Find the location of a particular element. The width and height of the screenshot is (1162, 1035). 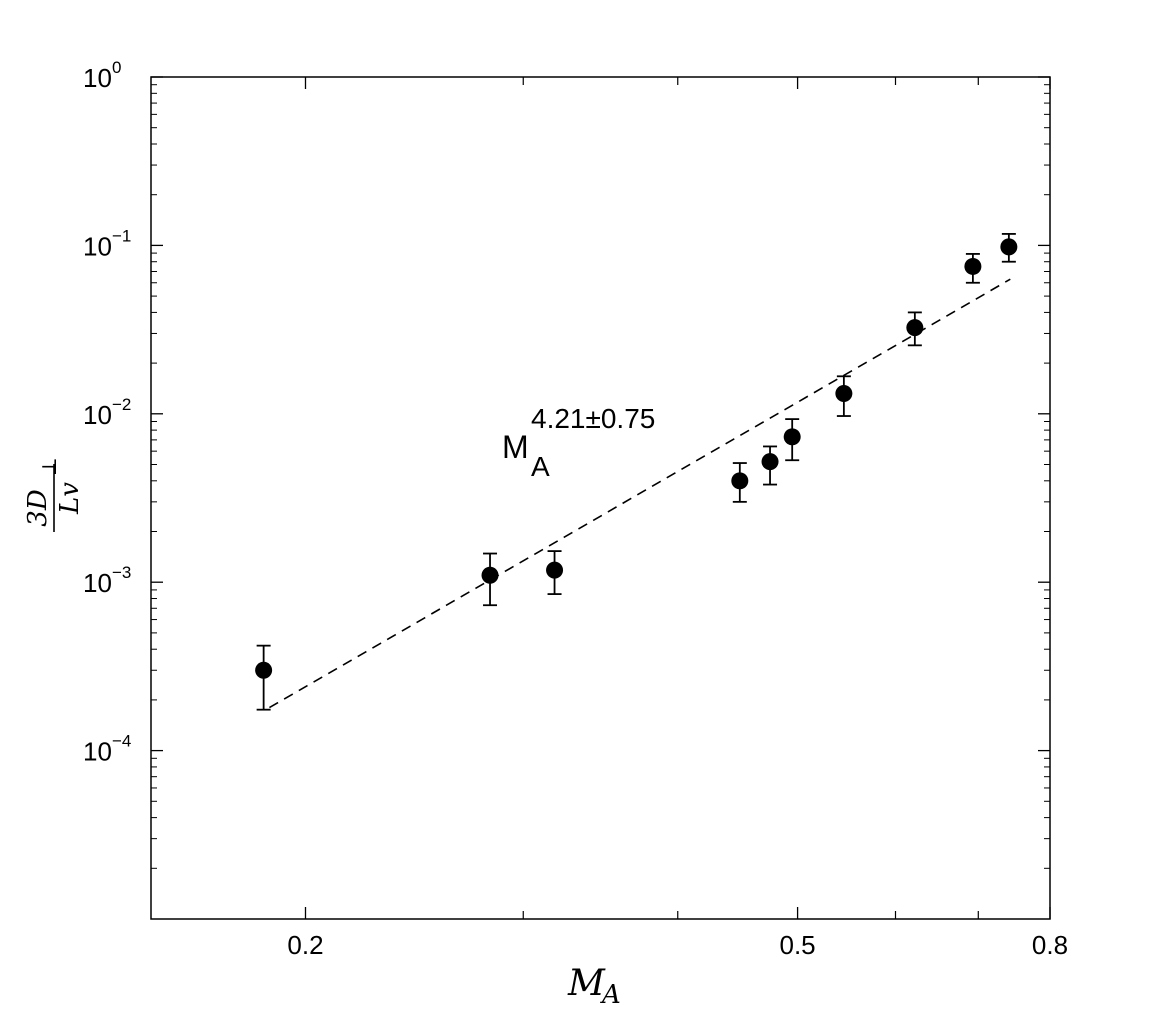

y-tick-label-exponent: −2 is located at coordinates (121, 404).